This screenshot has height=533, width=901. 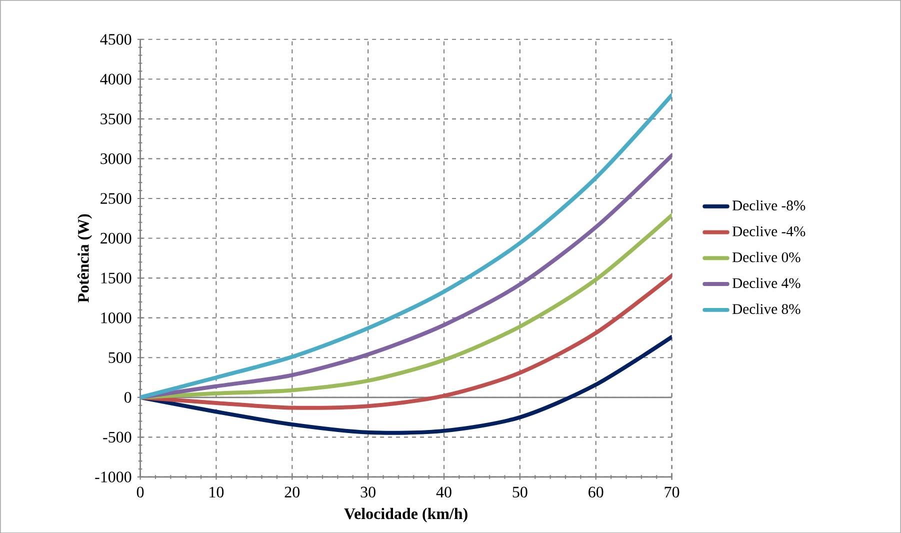 I want to click on y-axis-title: Potência (W), so click(x=84, y=258).